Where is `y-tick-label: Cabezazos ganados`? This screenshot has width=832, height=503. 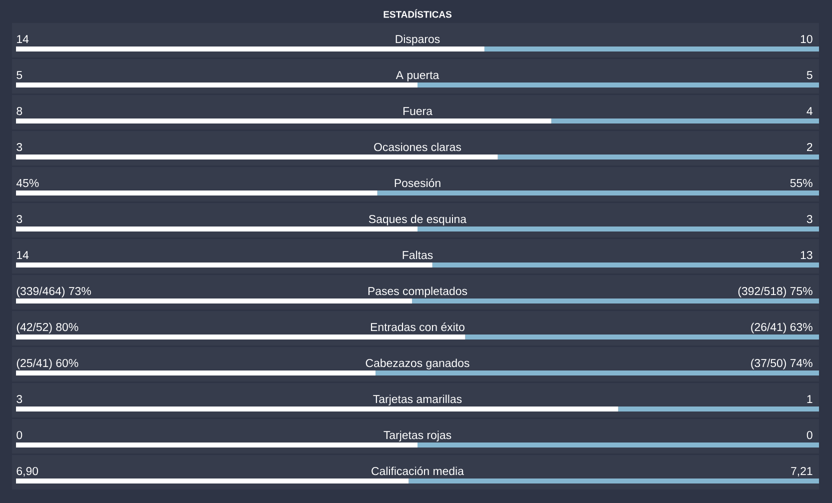 y-tick-label: Cabezazos ganados is located at coordinates (418, 364).